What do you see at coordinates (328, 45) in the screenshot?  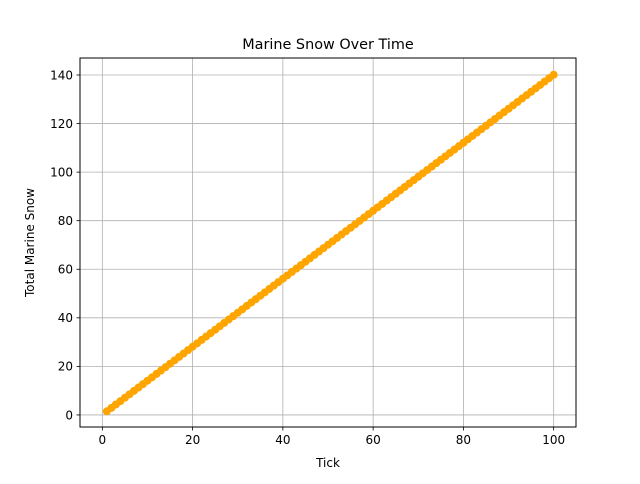 I see `chart-title: Marine Snow Over Time` at bounding box center [328, 45].